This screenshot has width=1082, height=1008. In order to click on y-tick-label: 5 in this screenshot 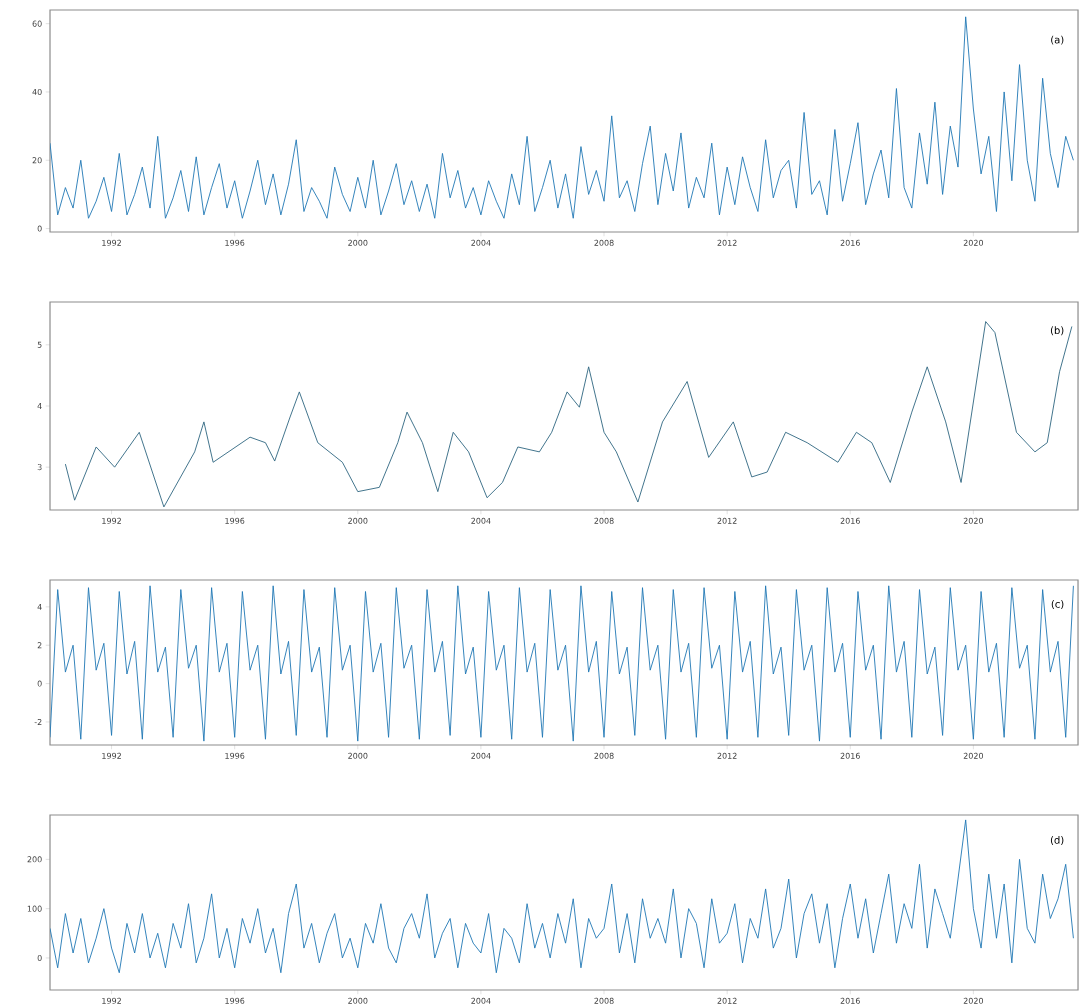, I will do `click(39, 344)`.